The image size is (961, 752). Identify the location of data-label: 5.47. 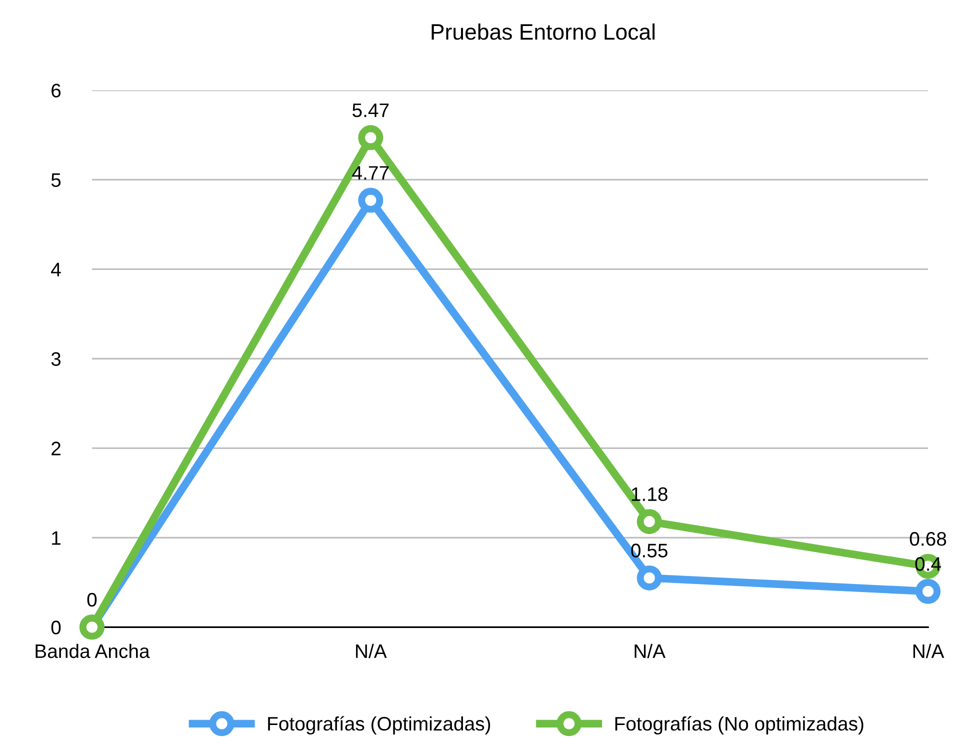
(370, 111).